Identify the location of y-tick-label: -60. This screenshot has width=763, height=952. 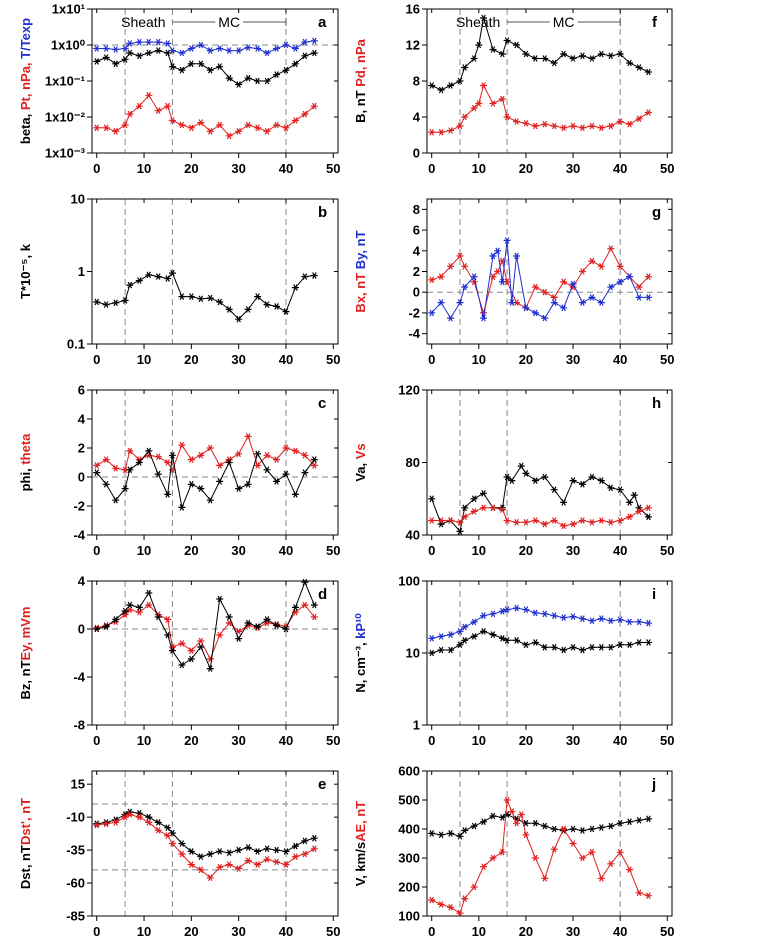
(75, 883).